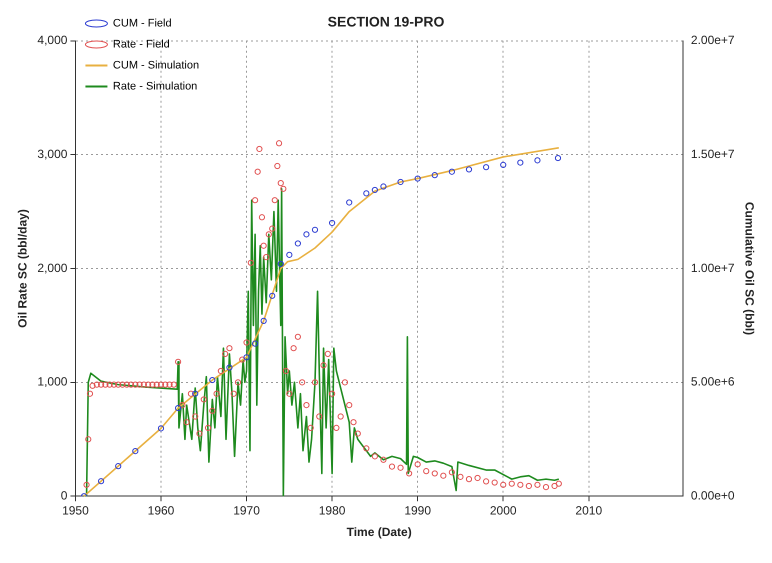 The image size is (772, 563). Describe the element at coordinates (386, 21) in the screenshot. I see `chart-title: SECTION 19-PRO` at that location.